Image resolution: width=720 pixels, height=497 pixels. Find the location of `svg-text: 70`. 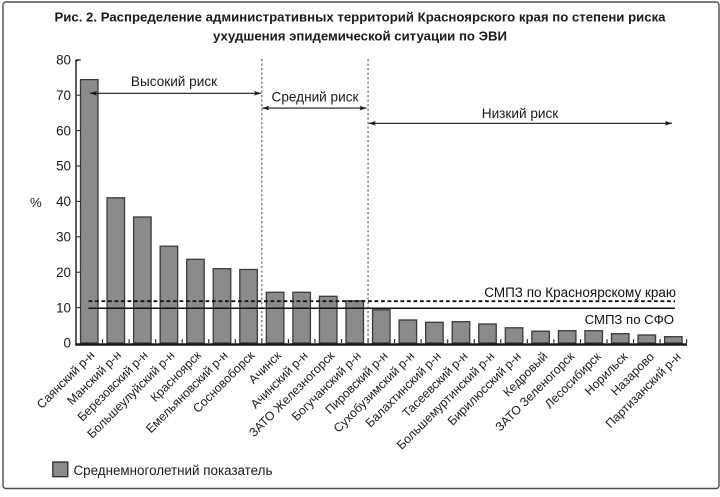

svg-text: 70 is located at coordinates (63, 95).